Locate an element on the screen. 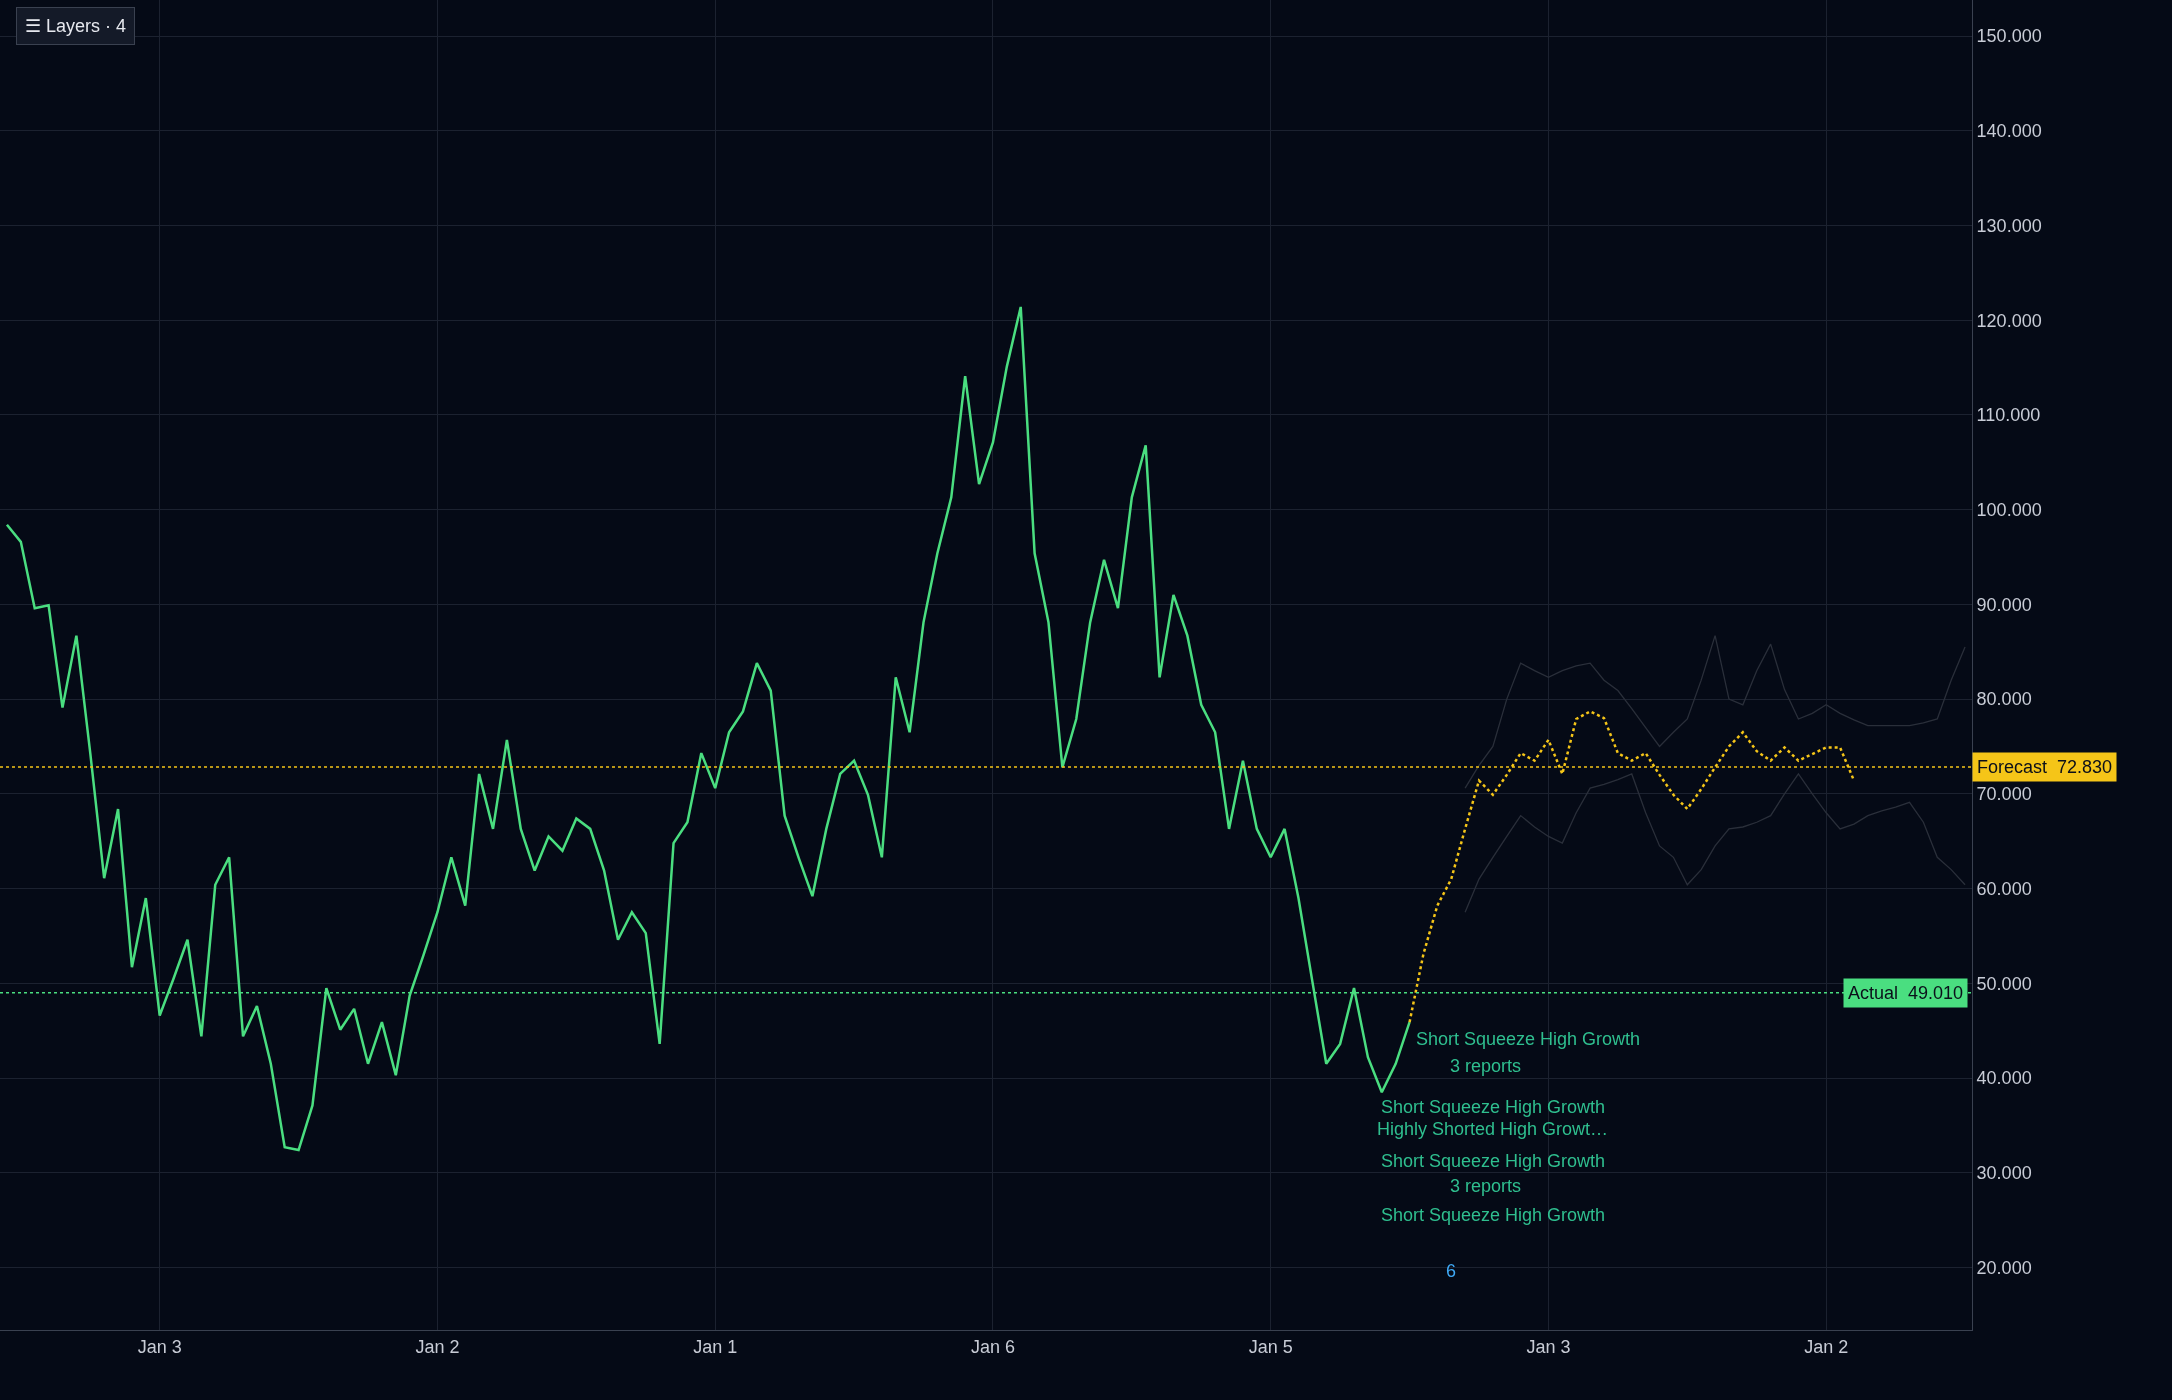 The image size is (2172, 1400). x-tick-label: Jan 5 is located at coordinates (1270, 1346).